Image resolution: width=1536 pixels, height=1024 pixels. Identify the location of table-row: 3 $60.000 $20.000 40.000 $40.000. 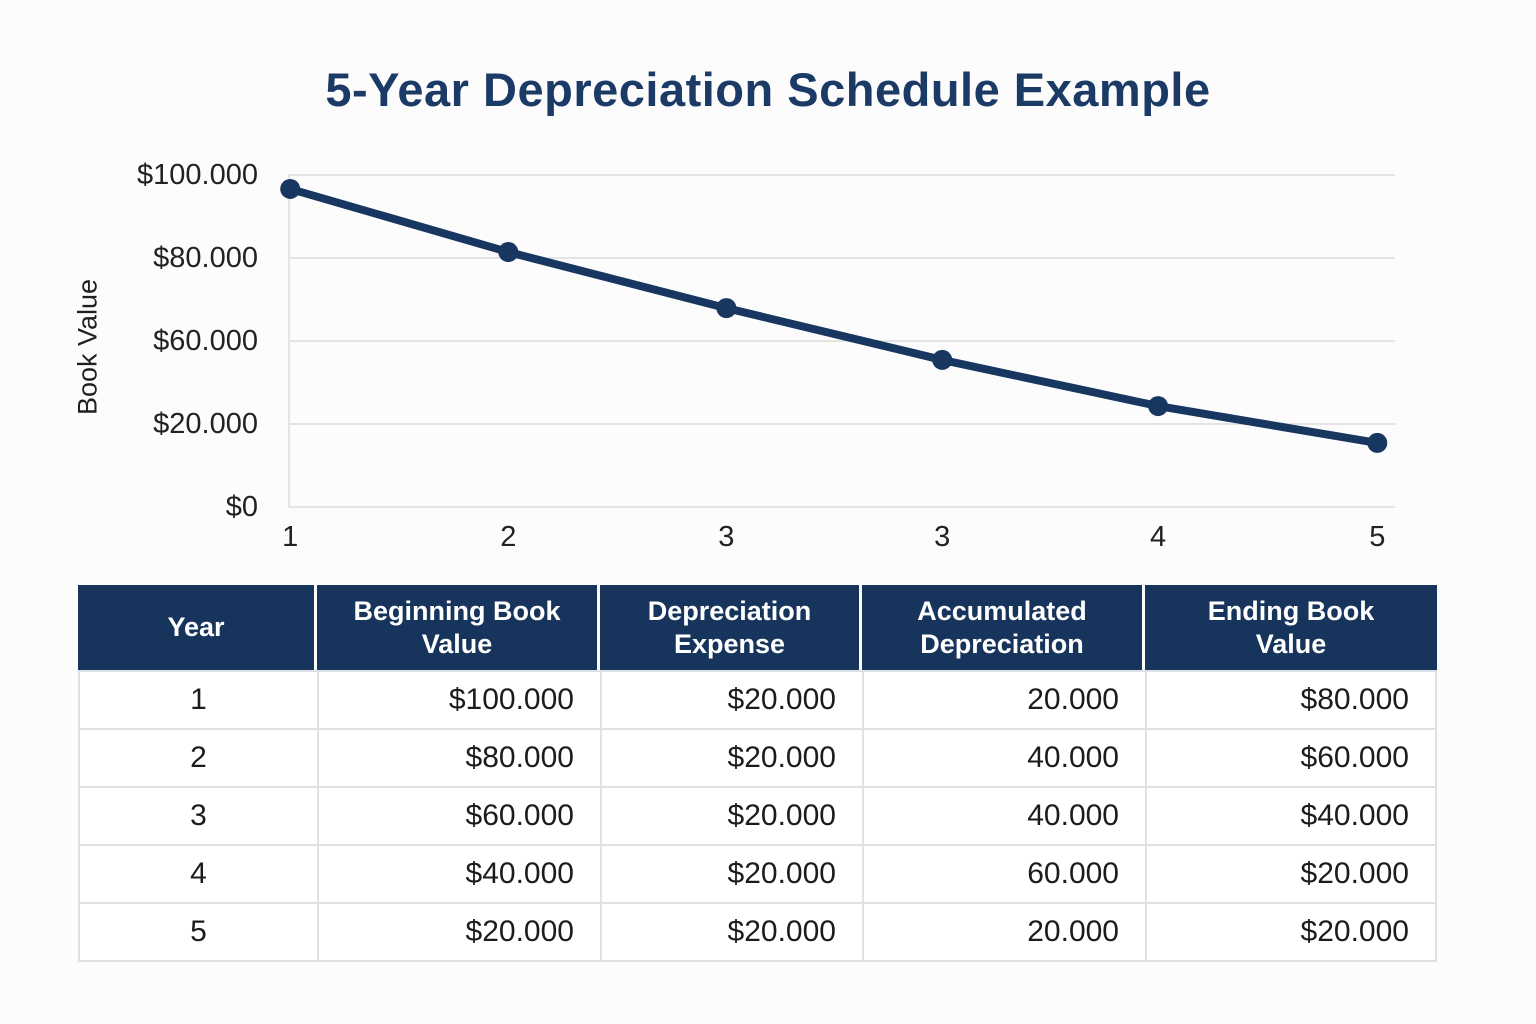
(757, 817).